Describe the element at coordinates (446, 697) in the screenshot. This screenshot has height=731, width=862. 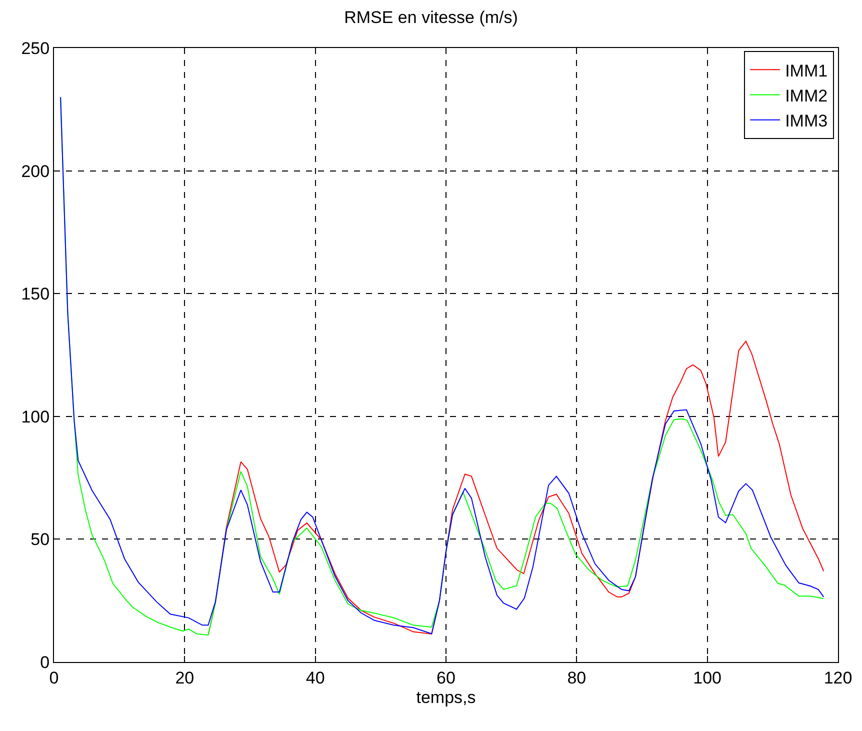
I see `x-axis-title: temps,s` at that location.